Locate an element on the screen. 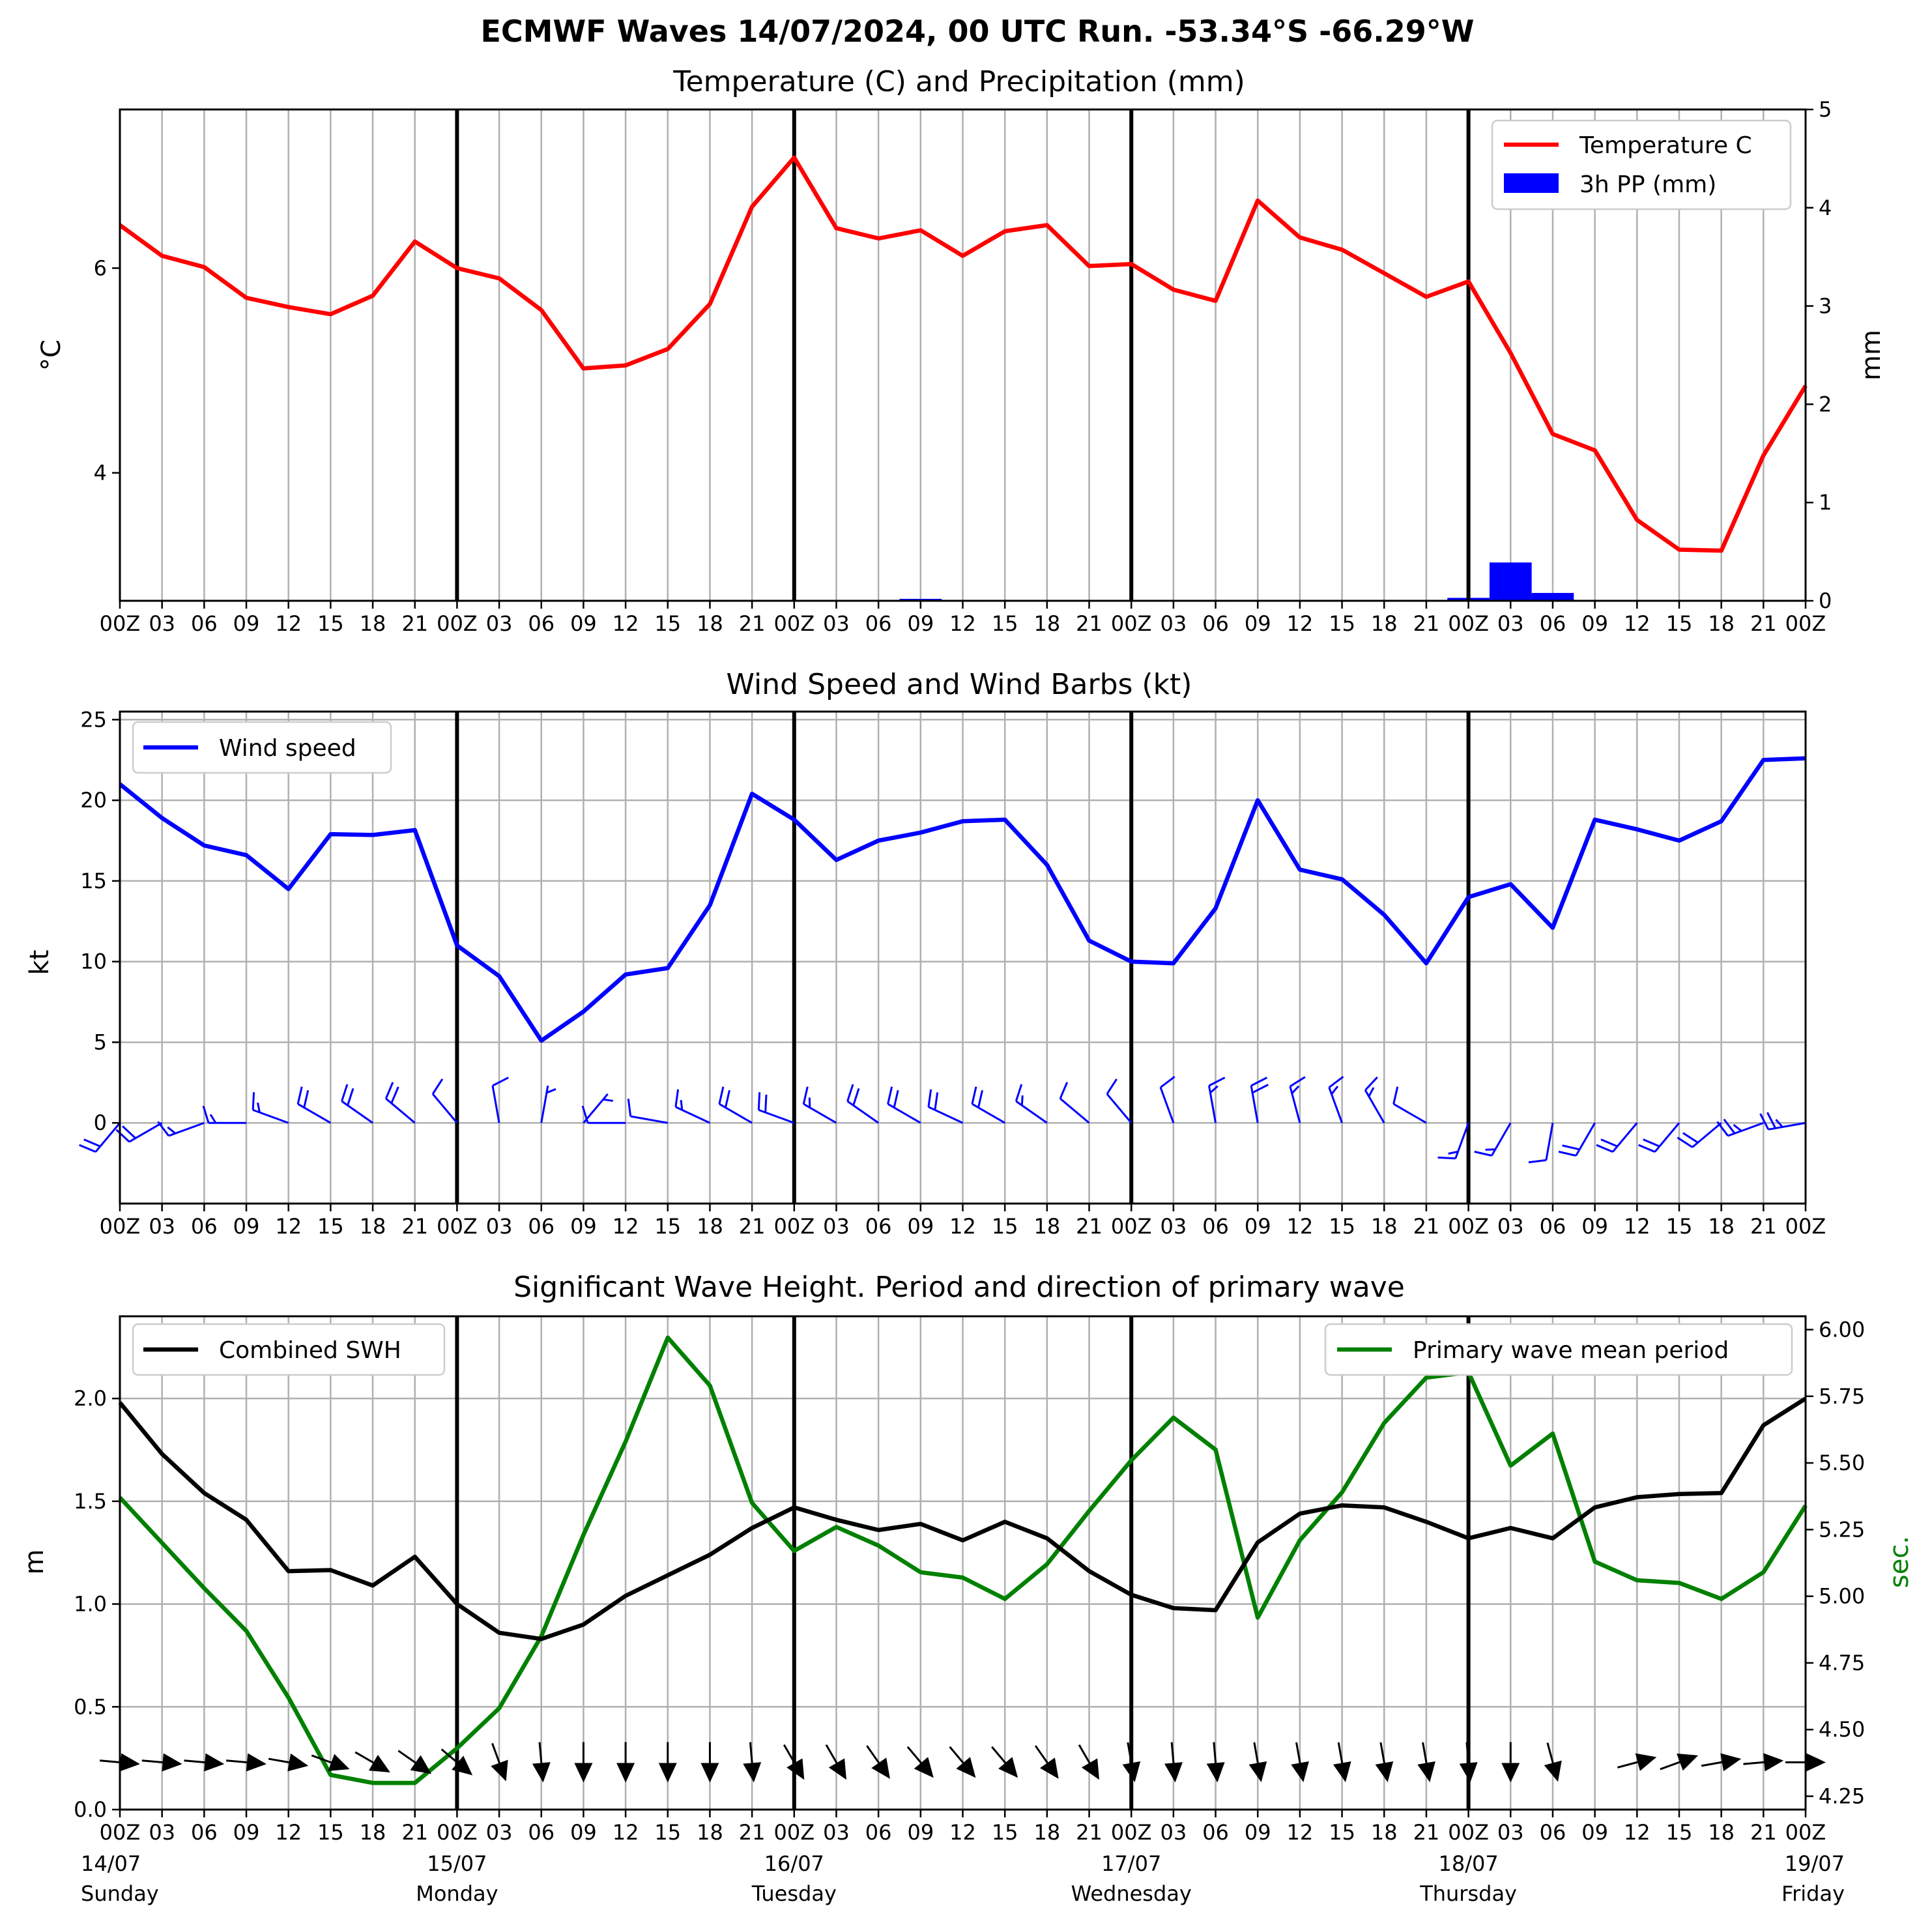 Image resolution: width=1932 pixels, height=1921 pixels. y2-tick-label: 5 is located at coordinates (1825, 109).